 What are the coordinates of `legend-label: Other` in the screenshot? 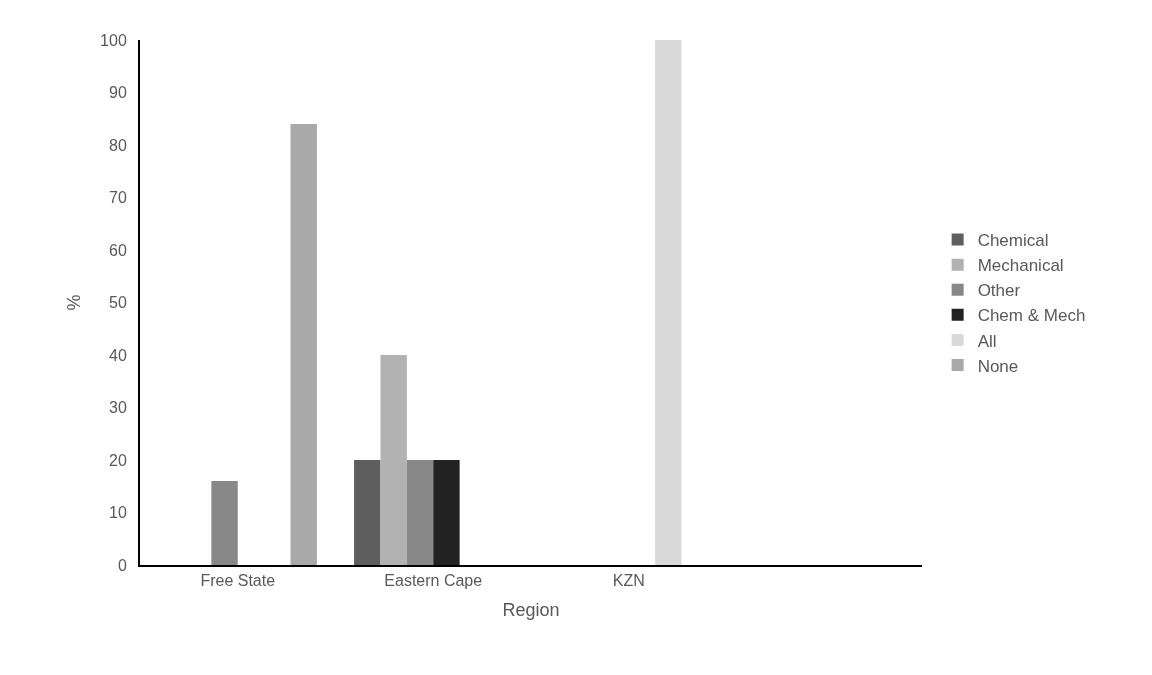 It's located at (999, 291).